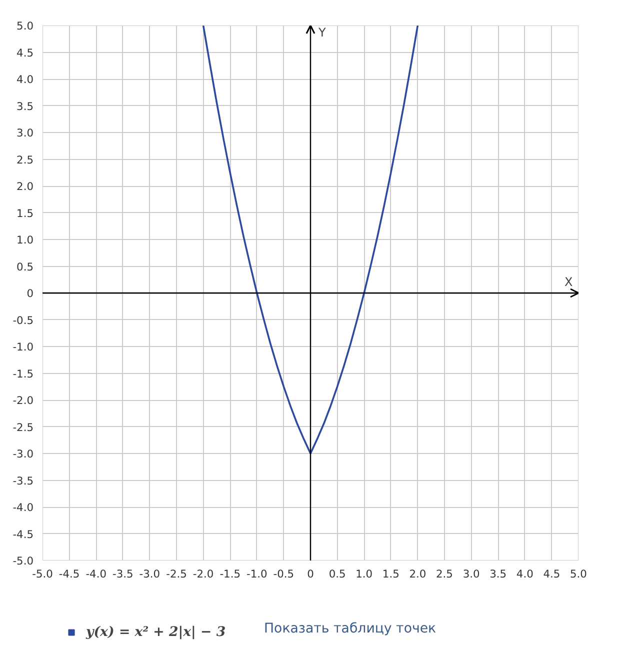 The height and width of the screenshot is (657, 617). Describe the element at coordinates (23, 400) in the screenshot. I see `y-tick-label: -2.0` at that location.